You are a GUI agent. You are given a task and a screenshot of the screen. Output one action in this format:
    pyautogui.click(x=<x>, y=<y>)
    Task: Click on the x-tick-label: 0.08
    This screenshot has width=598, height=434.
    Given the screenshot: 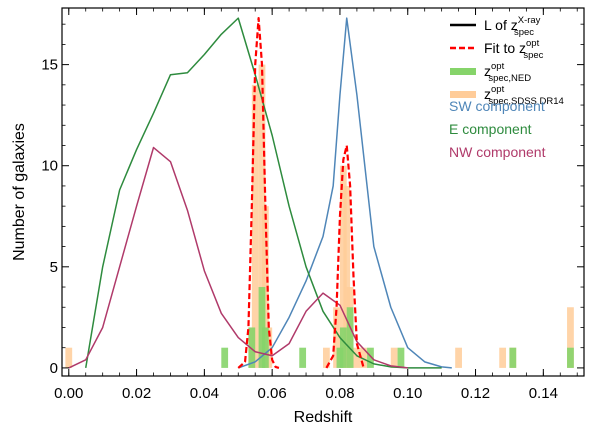 What is the action you would take?
    pyautogui.click(x=339, y=393)
    